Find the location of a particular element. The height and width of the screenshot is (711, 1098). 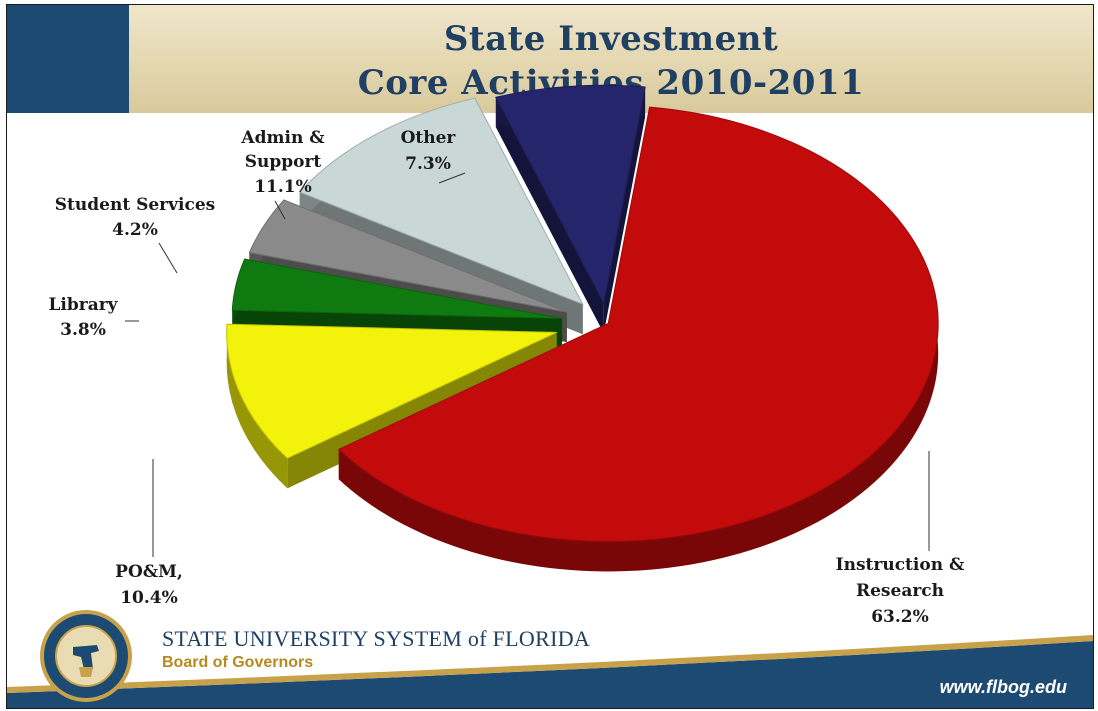

label-other-pct: 7.3% is located at coordinates (428, 164).